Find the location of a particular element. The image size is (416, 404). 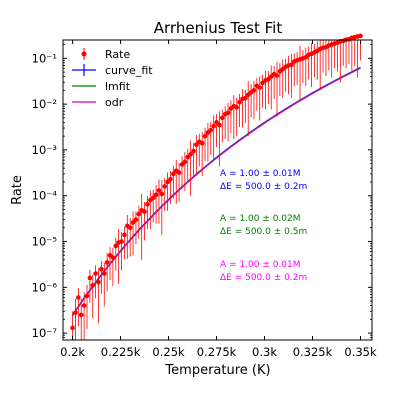

chart-title: Arrhenius Test Fit is located at coordinates (218, 28).